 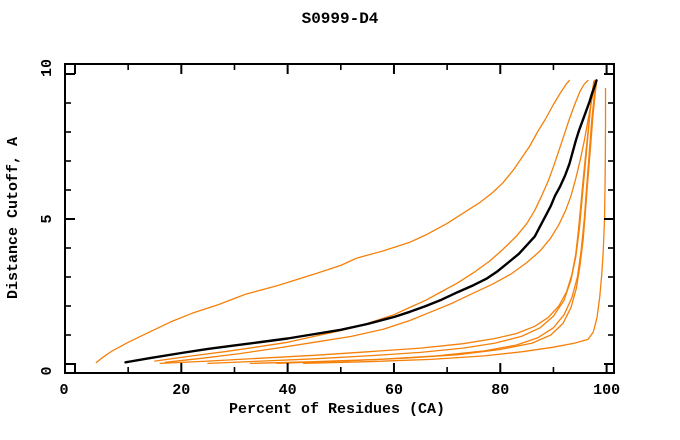 I want to click on y-axis-label: Distance Cutoff, A, so click(x=13, y=218).